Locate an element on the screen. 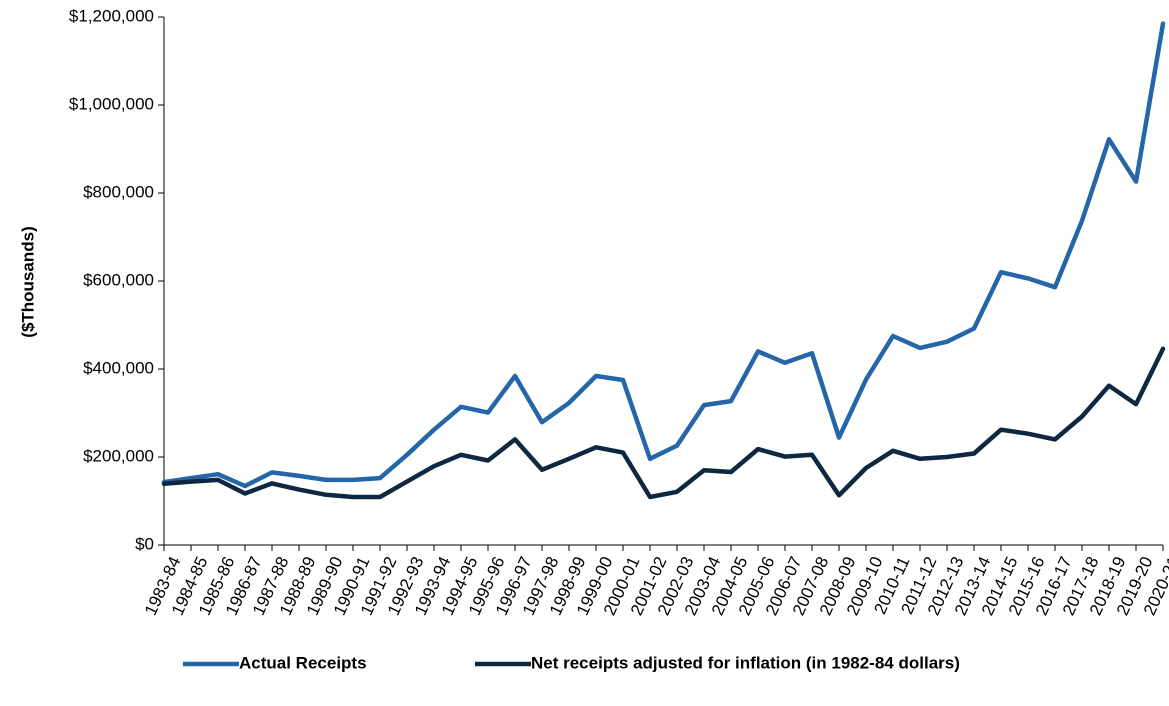  y-tick-label: $600,000 is located at coordinates (118, 279).